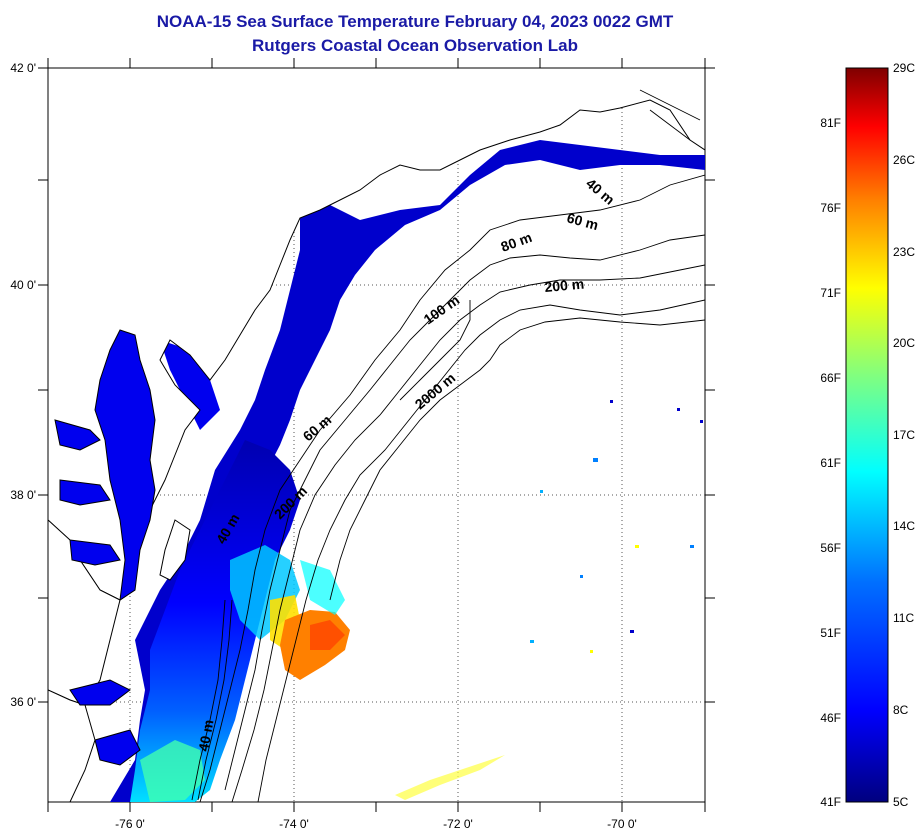 The width and height of the screenshot is (919, 832). Describe the element at coordinates (904, 343) in the screenshot. I see `colorbar-c-label: 20C` at that location.